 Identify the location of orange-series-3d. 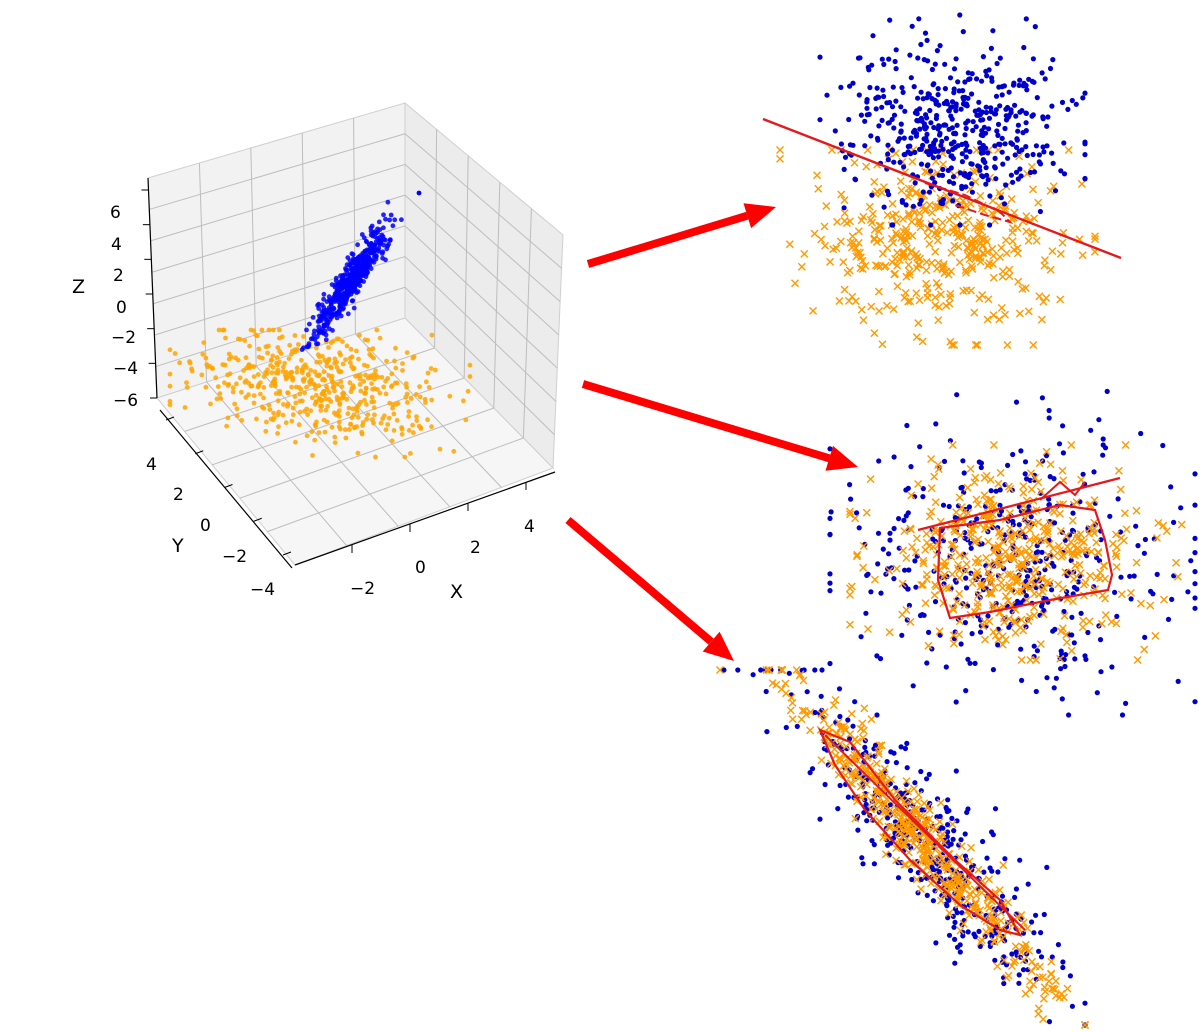
(320, 393).